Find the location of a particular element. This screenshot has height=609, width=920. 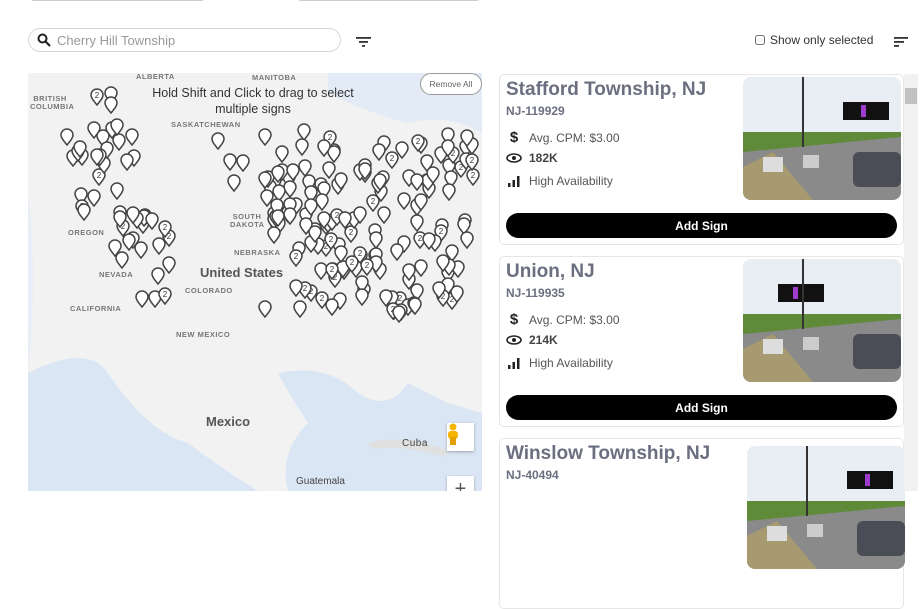

scrollbar-thumb is located at coordinates (911, 96).